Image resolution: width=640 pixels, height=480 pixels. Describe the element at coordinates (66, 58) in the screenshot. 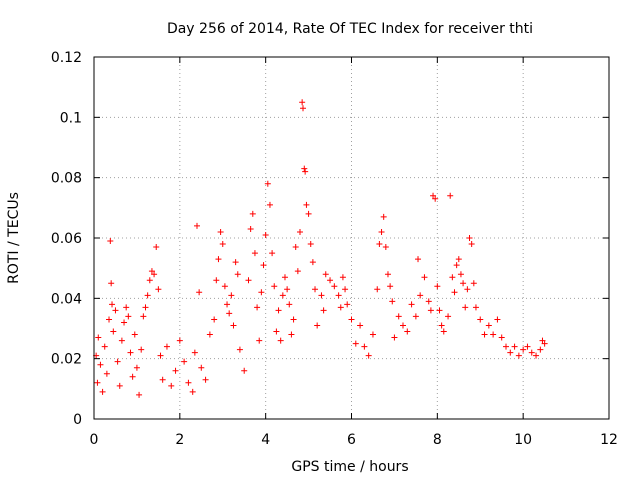

I see `y-tick-label: 0.12` at that location.